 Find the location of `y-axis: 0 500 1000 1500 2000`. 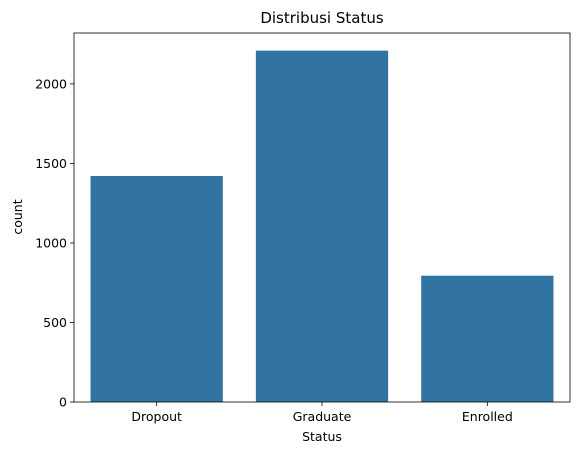

y-axis: 0 500 1000 1500 2000 is located at coordinates (54, 243).